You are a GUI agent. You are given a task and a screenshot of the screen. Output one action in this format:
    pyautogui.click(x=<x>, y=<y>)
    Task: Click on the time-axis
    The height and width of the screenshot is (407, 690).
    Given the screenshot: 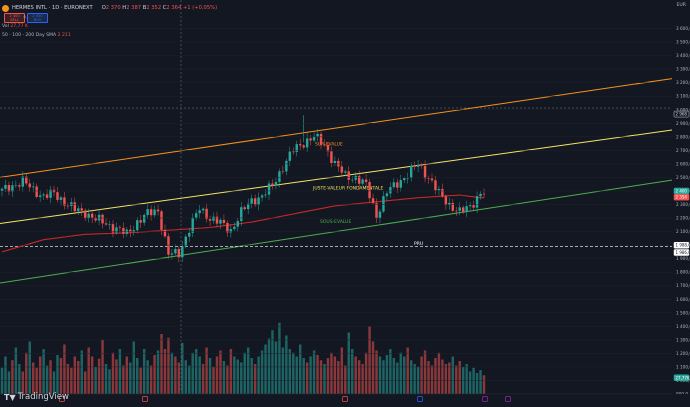 What is the action you would take?
    pyautogui.click(x=345, y=400)
    